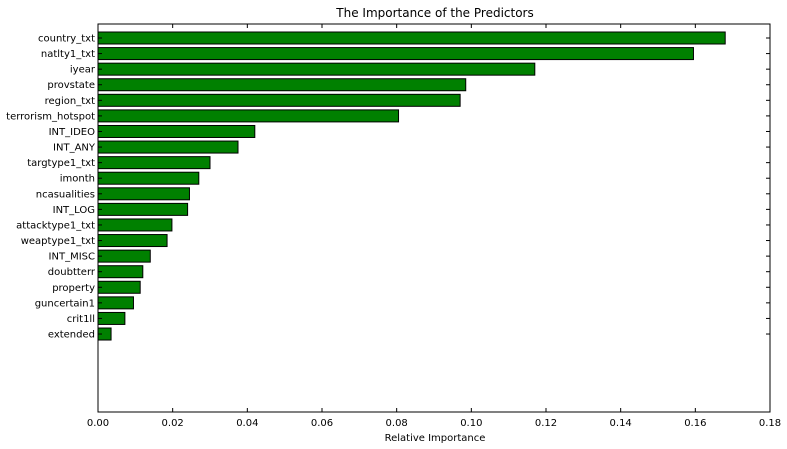 Image resolution: width=787 pixels, height=449 pixels. What do you see at coordinates (124, 256) in the screenshot?
I see `bar-INT_MISC` at bounding box center [124, 256].